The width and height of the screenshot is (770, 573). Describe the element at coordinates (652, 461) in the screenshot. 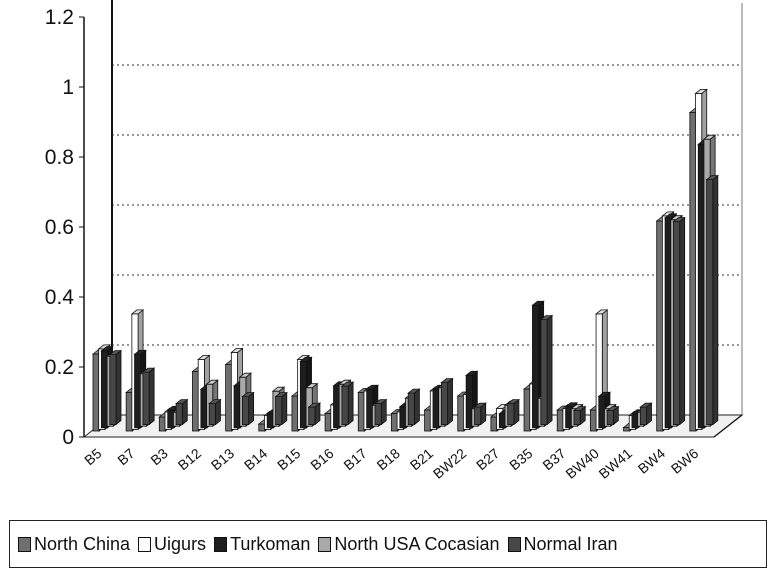

I see `x-tick-label: BW4` at that location.